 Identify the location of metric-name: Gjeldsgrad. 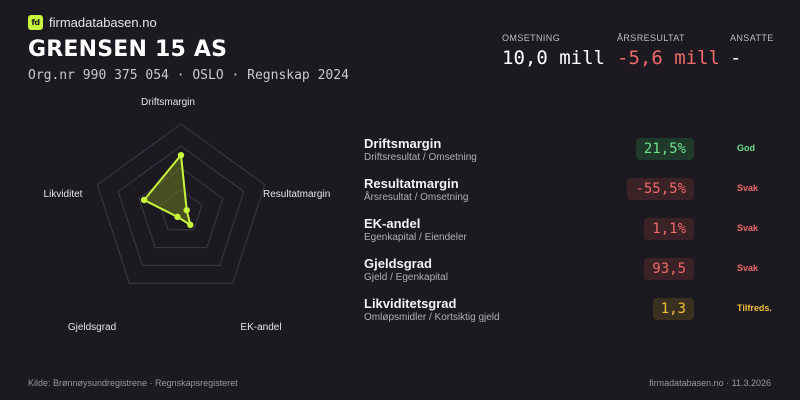
(398, 263).